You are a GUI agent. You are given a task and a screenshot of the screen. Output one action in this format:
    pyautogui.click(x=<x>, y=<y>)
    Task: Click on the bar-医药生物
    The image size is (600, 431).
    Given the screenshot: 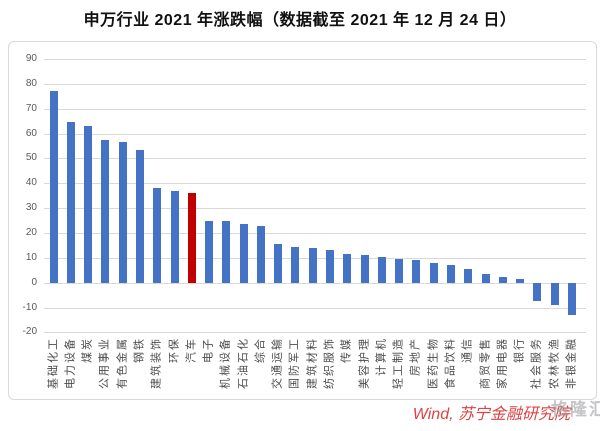 What is the action you would take?
    pyautogui.click(x=433, y=272)
    